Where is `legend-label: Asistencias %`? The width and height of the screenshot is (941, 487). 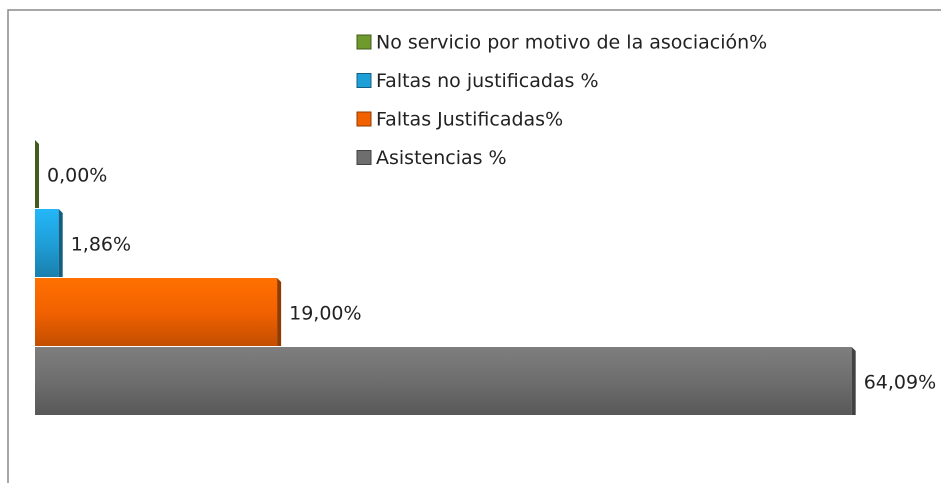
legend-label: Asistencias % is located at coordinates (441, 158).